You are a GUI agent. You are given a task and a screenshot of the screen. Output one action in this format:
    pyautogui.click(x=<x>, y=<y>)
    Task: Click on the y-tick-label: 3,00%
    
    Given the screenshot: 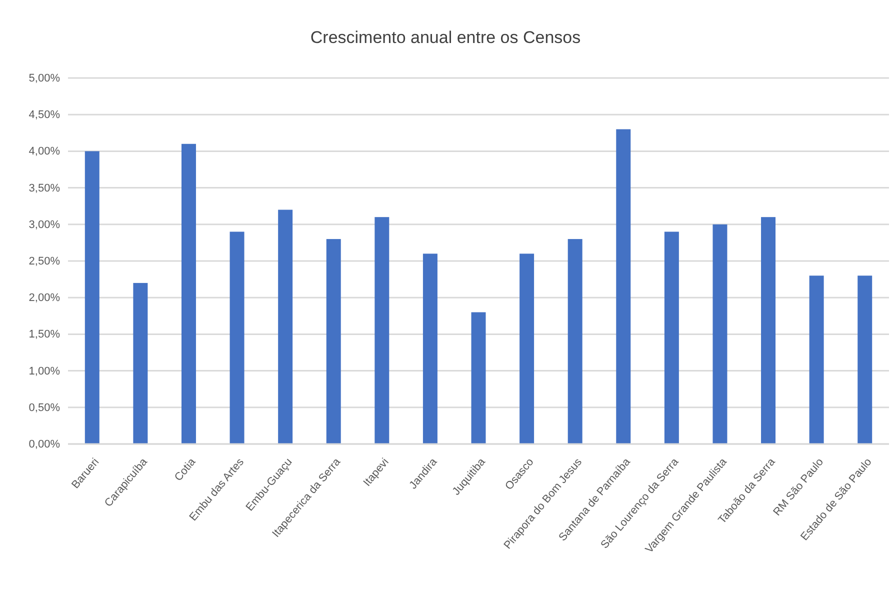 What is the action you would take?
    pyautogui.click(x=44, y=224)
    